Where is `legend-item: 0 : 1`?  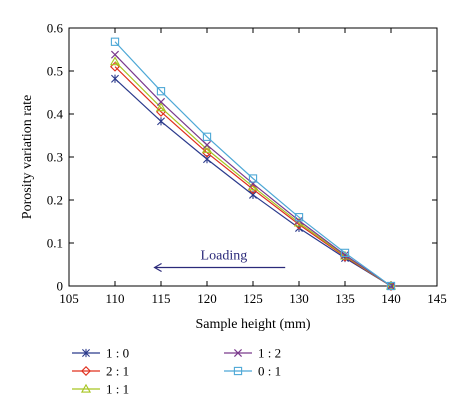
legend-item: 0 : 1 is located at coordinates (252, 371).